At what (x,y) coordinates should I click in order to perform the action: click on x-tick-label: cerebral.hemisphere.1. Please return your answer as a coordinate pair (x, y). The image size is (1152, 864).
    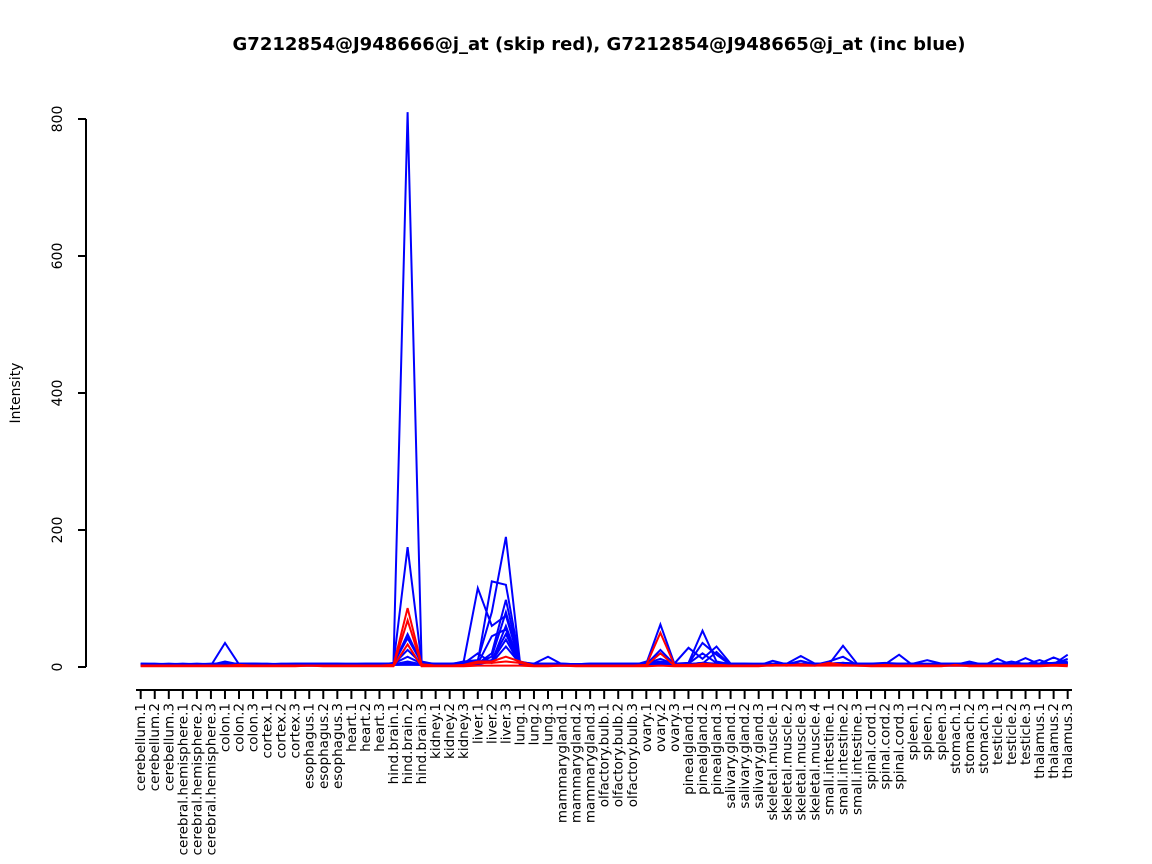
    Looking at the image, I should click on (183, 779).